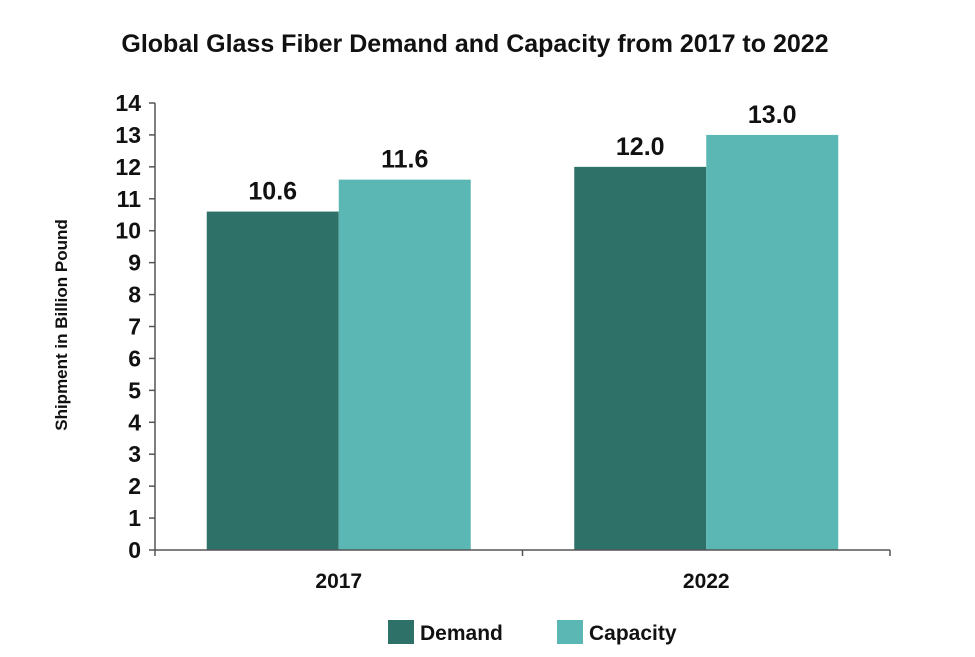 The image size is (975, 657). I want to click on y-tick-label: 1, so click(134, 518).